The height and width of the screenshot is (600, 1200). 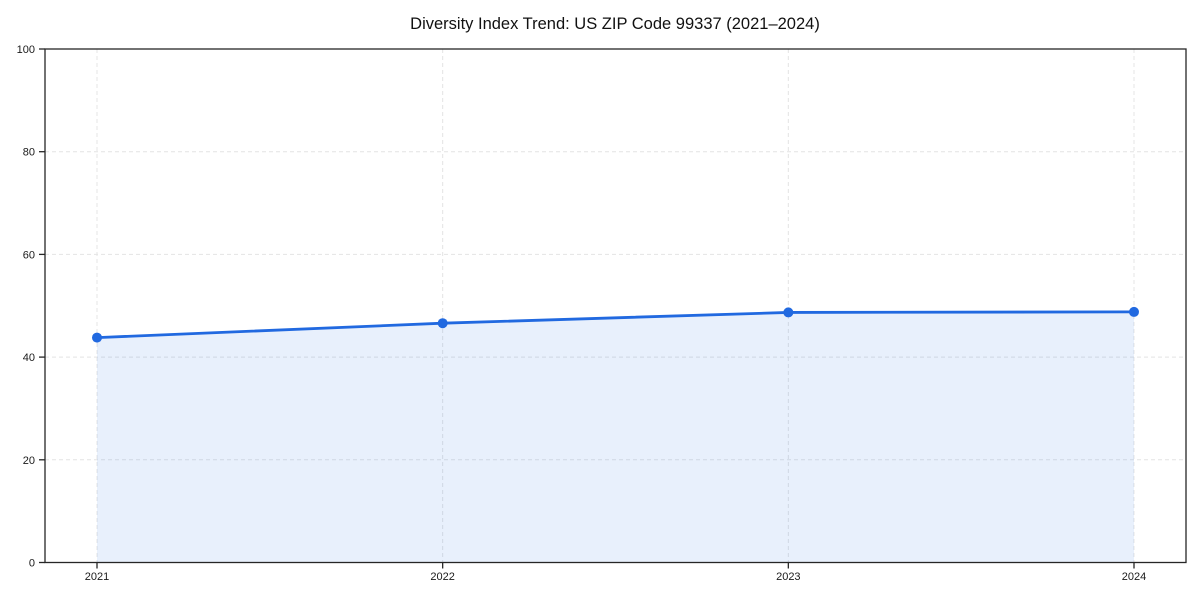 I want to click on x-tick-label: 2021, so click(x=97, y=577).